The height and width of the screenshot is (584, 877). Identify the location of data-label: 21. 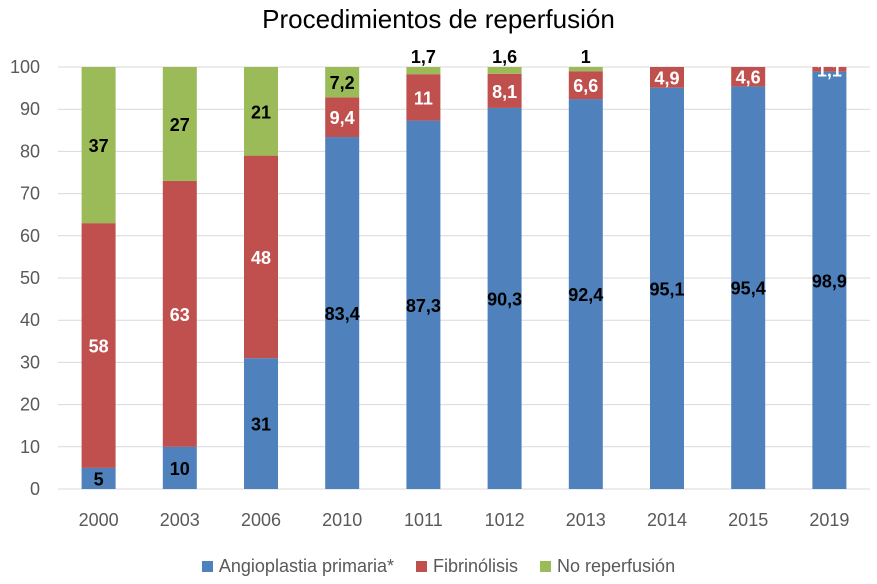
(261, 112).